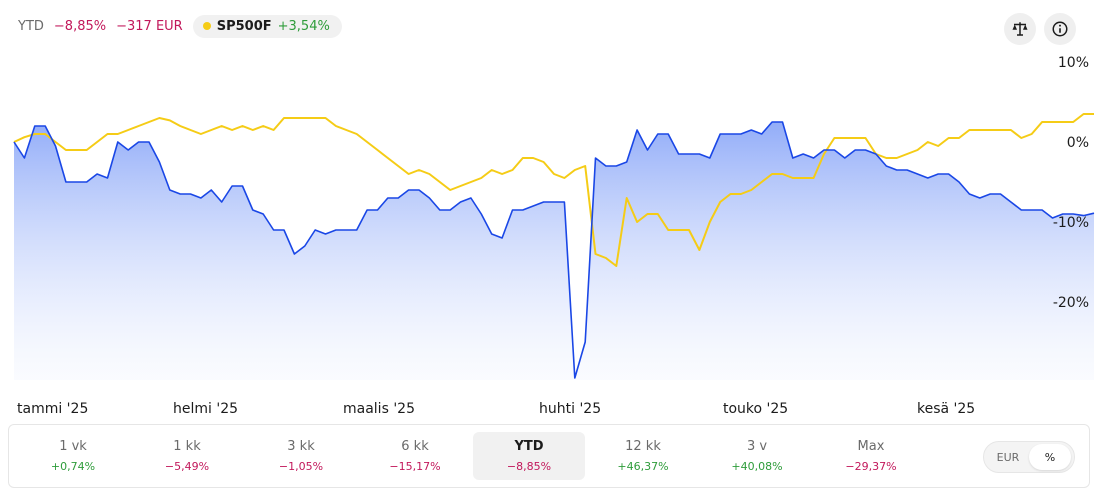  I want to click on period-label: Max, so click(871, 446).